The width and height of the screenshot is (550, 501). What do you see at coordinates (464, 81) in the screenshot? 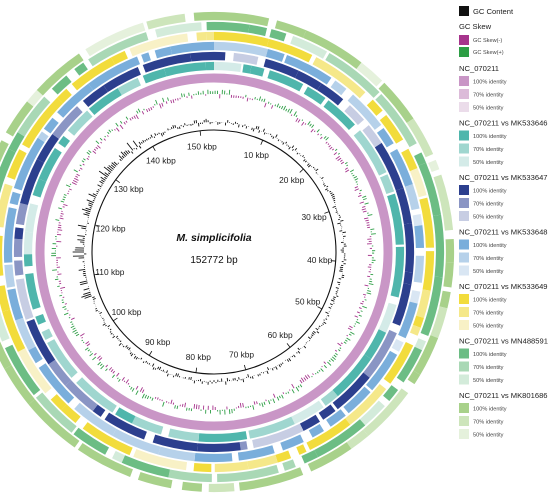
I see `legend-swatch` at bounding box center [464, 81].